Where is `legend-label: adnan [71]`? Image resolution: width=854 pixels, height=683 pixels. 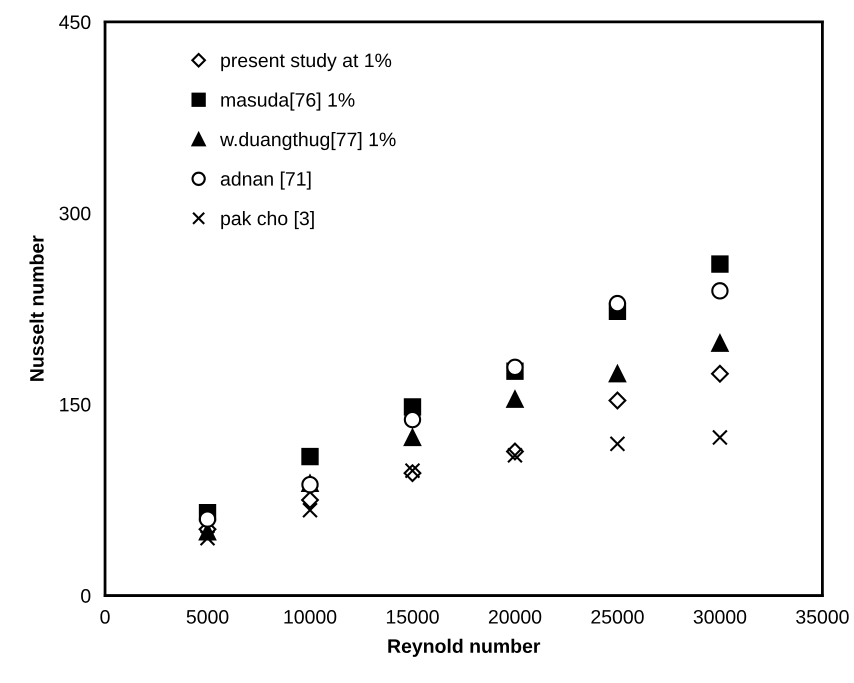
legend-label: adnan [71] is located at coordinates (265, 181).